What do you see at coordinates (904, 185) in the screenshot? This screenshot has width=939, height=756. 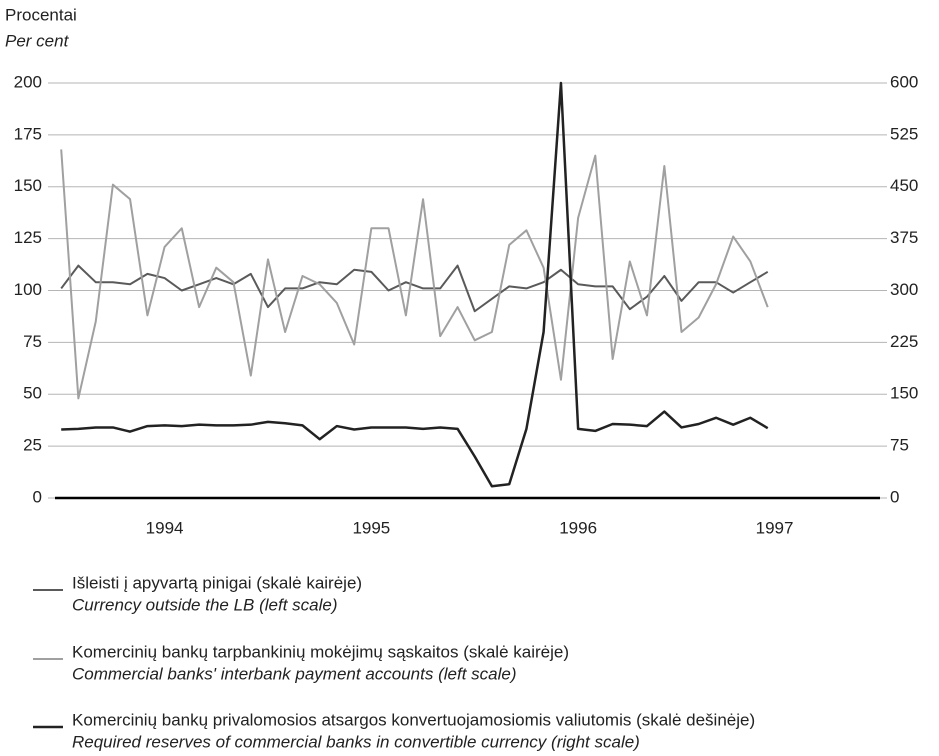 I see `y2-tick-label: 450` at bounding box center [904, 185].